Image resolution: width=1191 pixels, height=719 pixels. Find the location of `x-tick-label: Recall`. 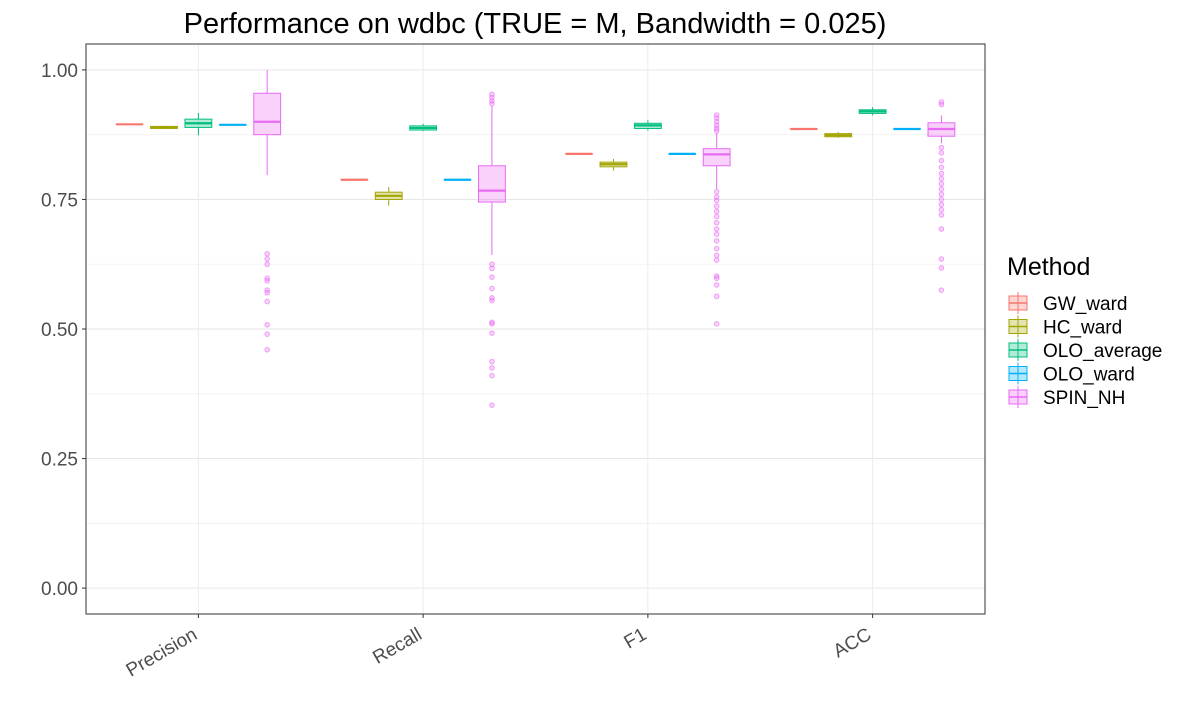

x-tick-label: Recall is located at coordinates (397, 646).